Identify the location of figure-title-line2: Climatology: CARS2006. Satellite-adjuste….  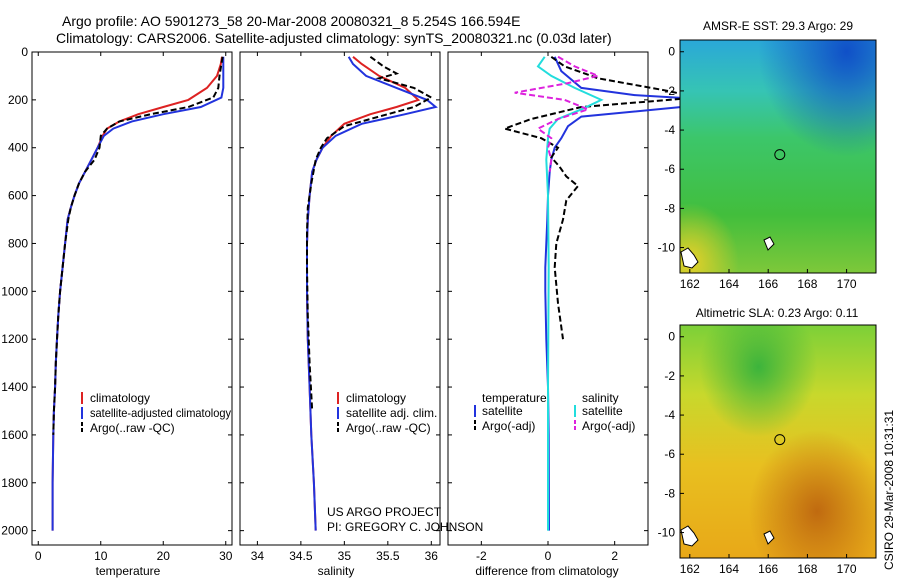
(334, 38).